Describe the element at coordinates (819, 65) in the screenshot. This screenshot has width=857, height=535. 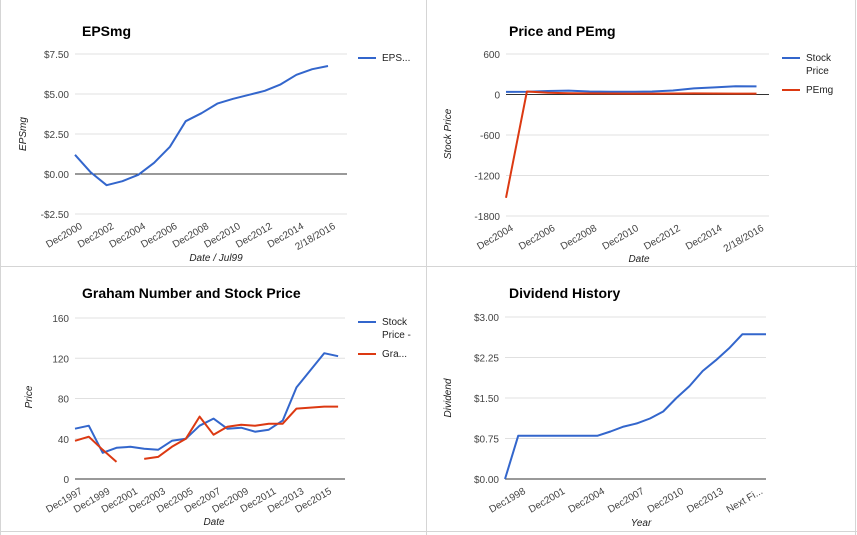
I see `legend-label: Stock Price` at that location.